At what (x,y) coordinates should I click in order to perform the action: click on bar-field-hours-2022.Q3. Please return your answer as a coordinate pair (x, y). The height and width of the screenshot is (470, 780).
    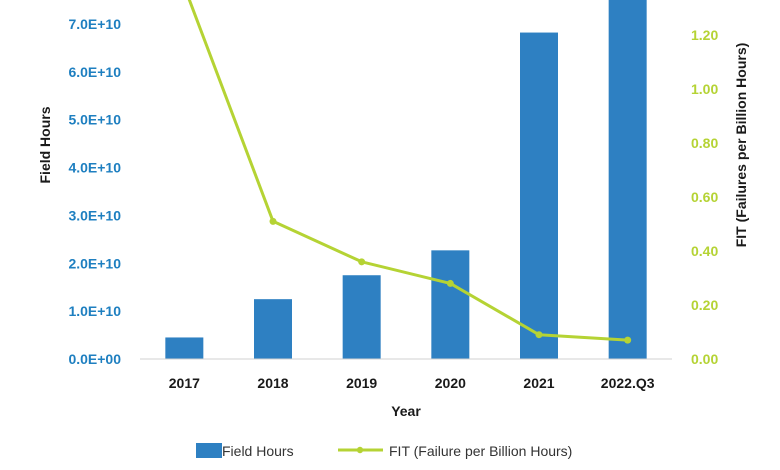
    Looking at the image, I should click on (627, 179).